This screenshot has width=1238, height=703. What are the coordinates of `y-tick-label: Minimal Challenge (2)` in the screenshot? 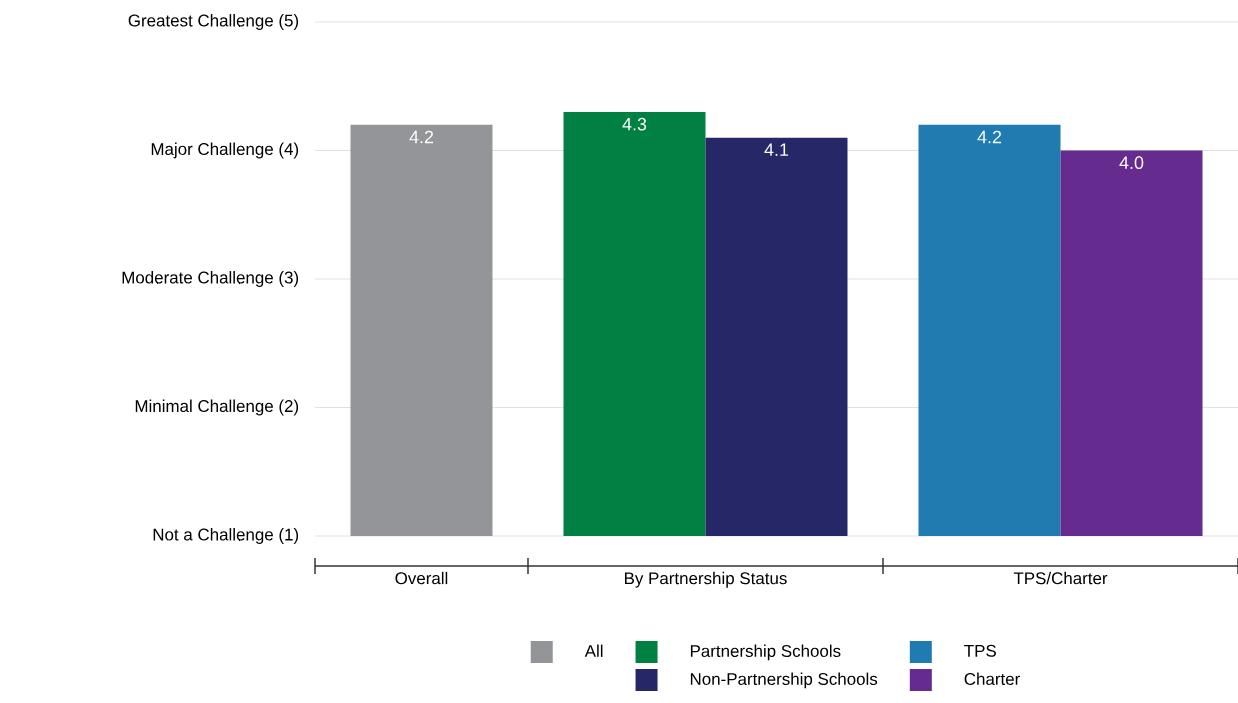 It's located at (217, 407).